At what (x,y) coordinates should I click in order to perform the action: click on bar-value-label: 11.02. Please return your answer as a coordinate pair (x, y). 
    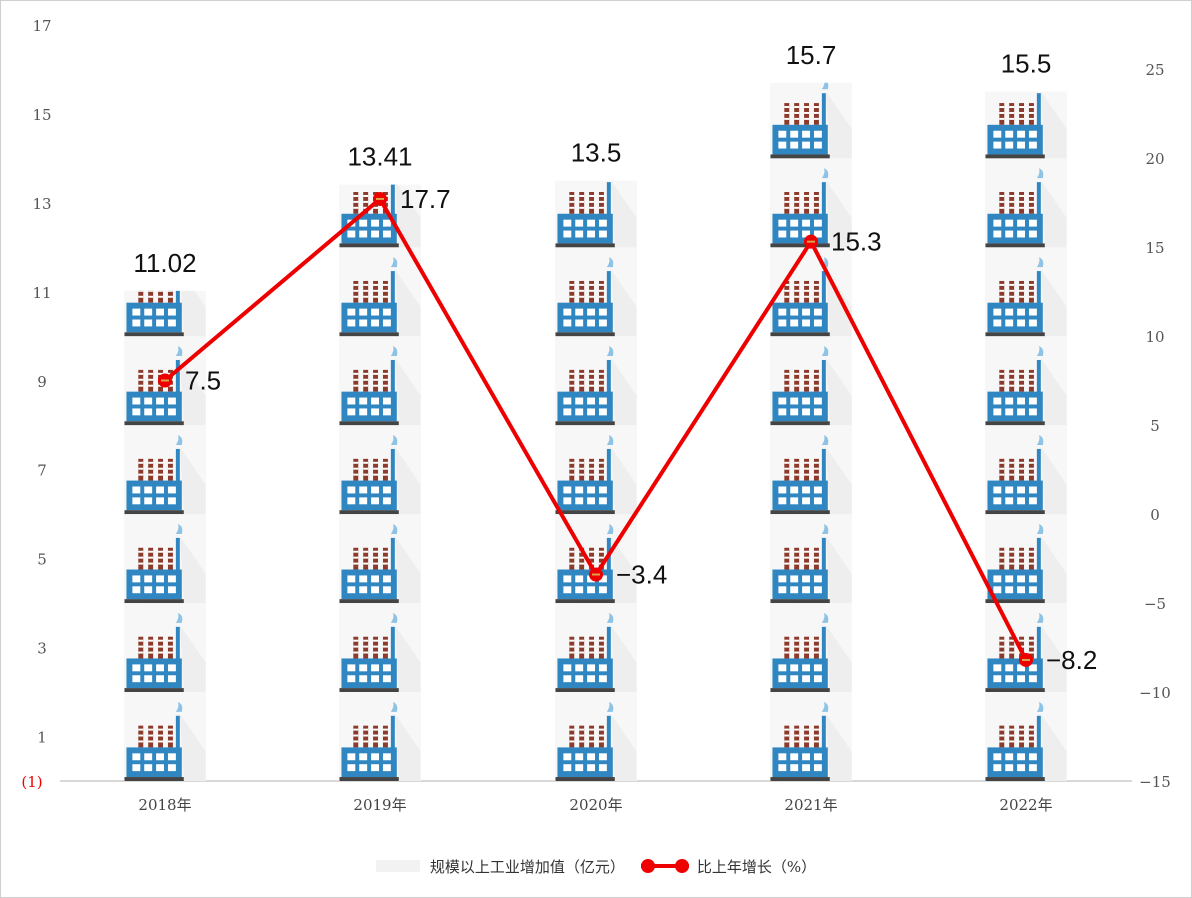
    Looking at the image, I should click on (164, 263).